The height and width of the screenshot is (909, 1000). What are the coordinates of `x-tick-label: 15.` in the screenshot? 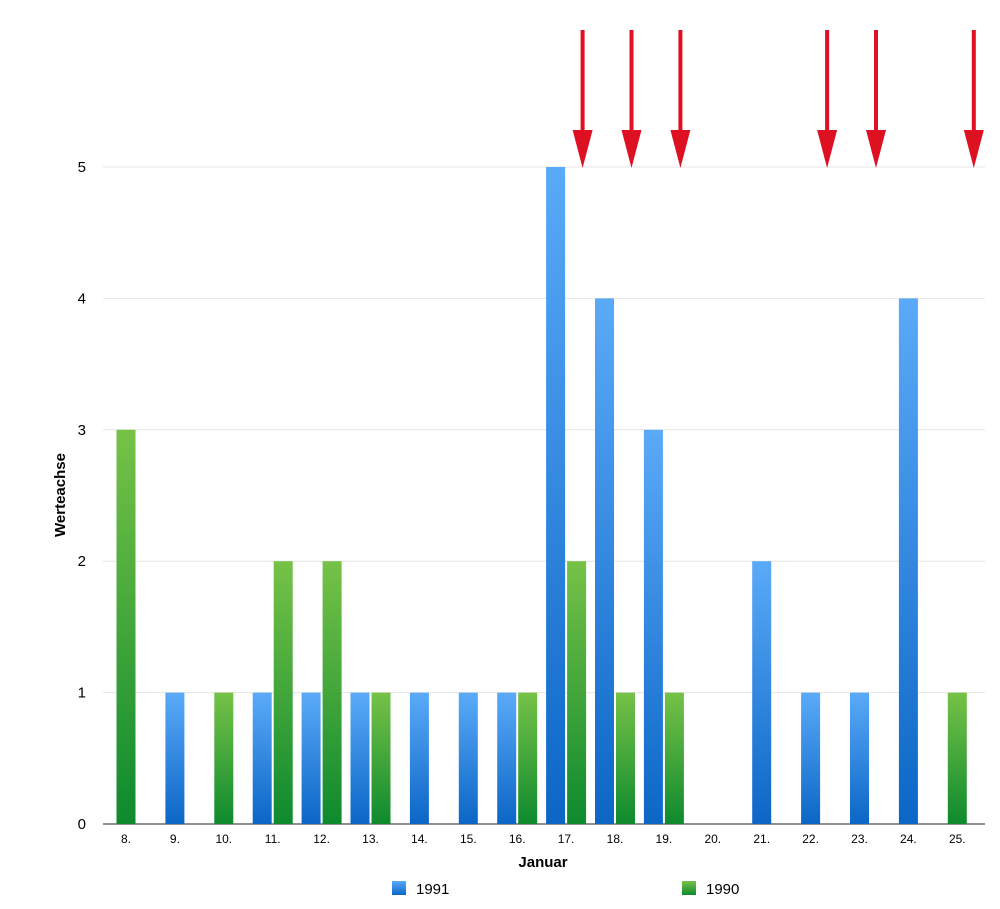 It's located at (468, 839).